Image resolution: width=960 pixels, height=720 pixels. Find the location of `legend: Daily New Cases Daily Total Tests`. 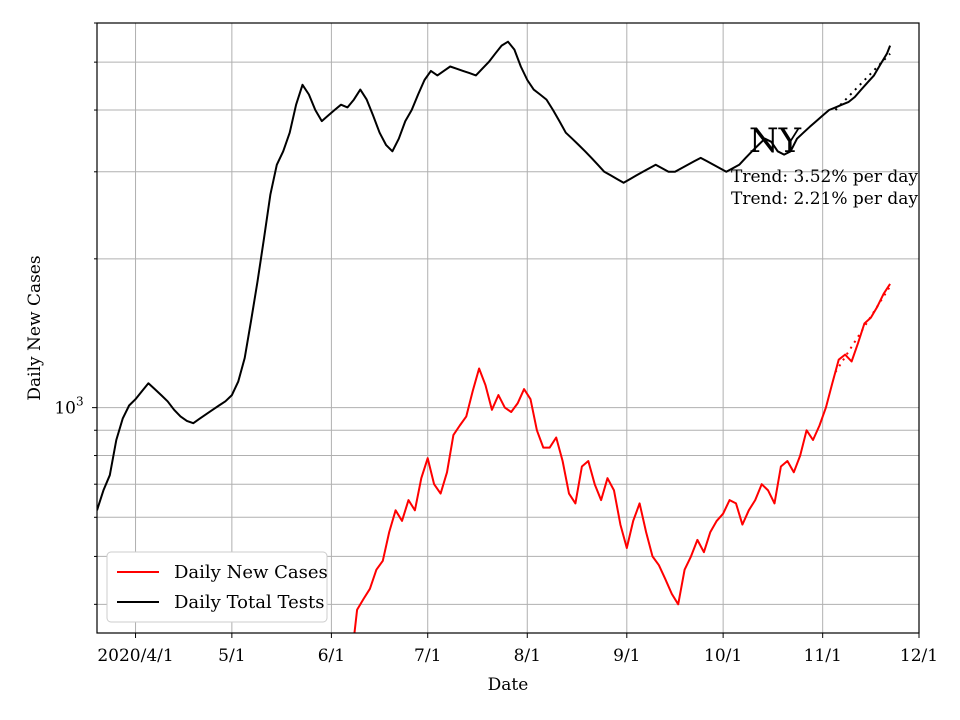

legend: Daily New Cases Daily Total Tests is located at coordinates (217, 587).